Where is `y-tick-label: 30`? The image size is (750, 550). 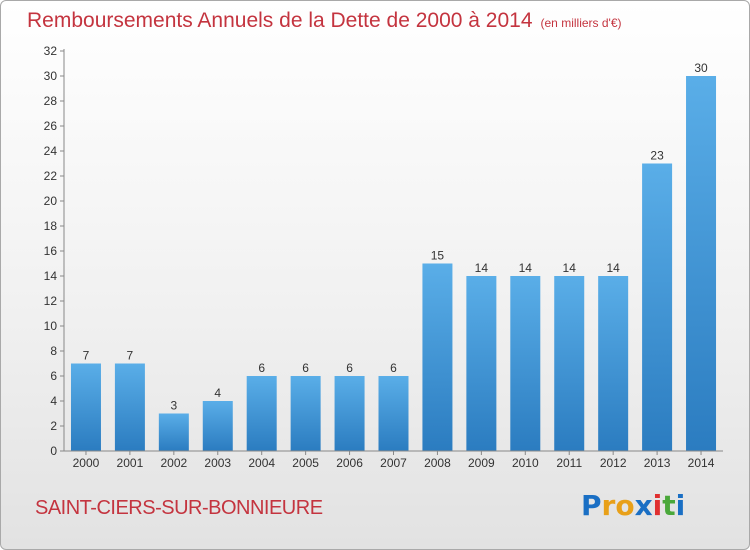 y-tick-label: 30 is located at coordinates (51, 76).